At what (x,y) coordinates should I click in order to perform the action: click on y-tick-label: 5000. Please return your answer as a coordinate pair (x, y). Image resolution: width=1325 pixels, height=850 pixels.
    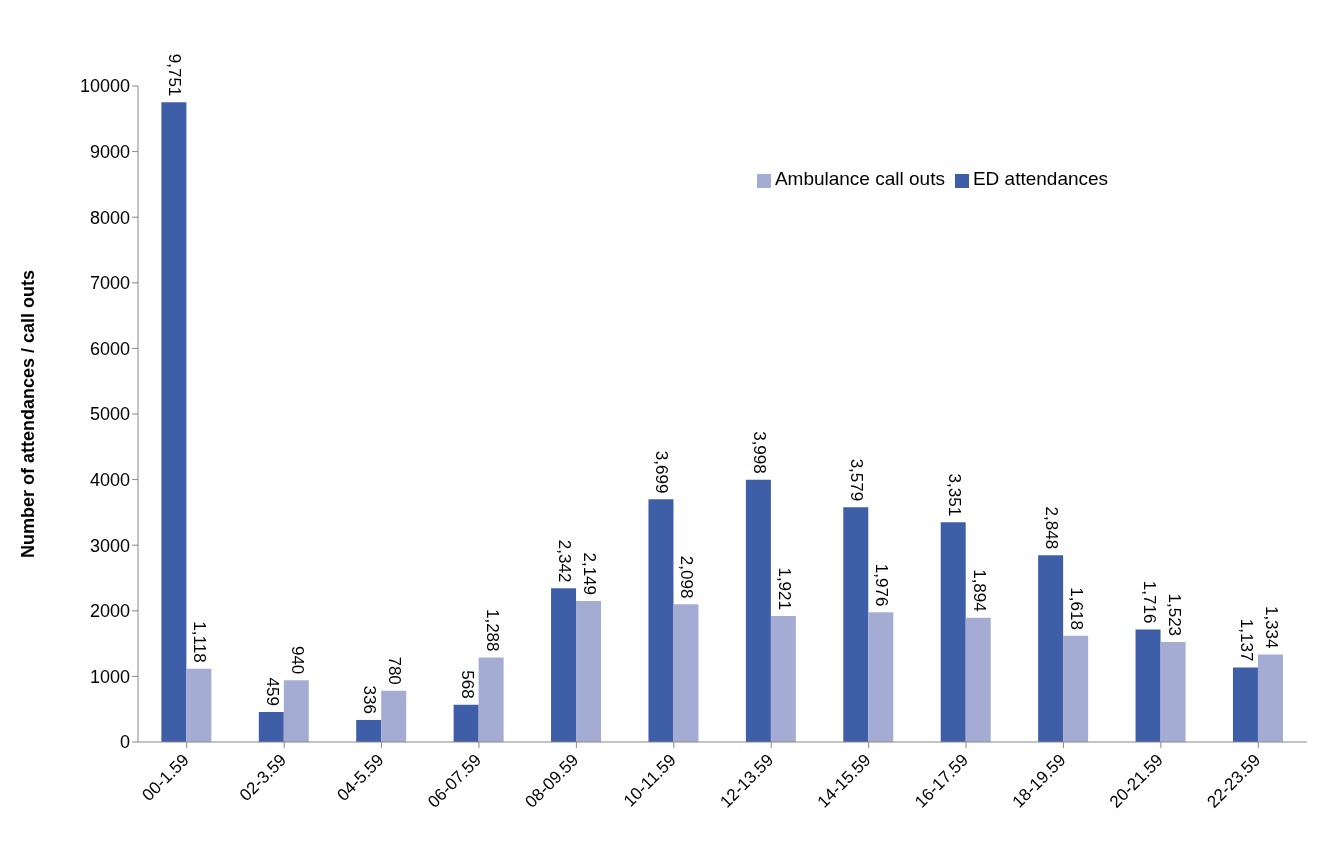
    Looking at the image, I should click on (109, 414).